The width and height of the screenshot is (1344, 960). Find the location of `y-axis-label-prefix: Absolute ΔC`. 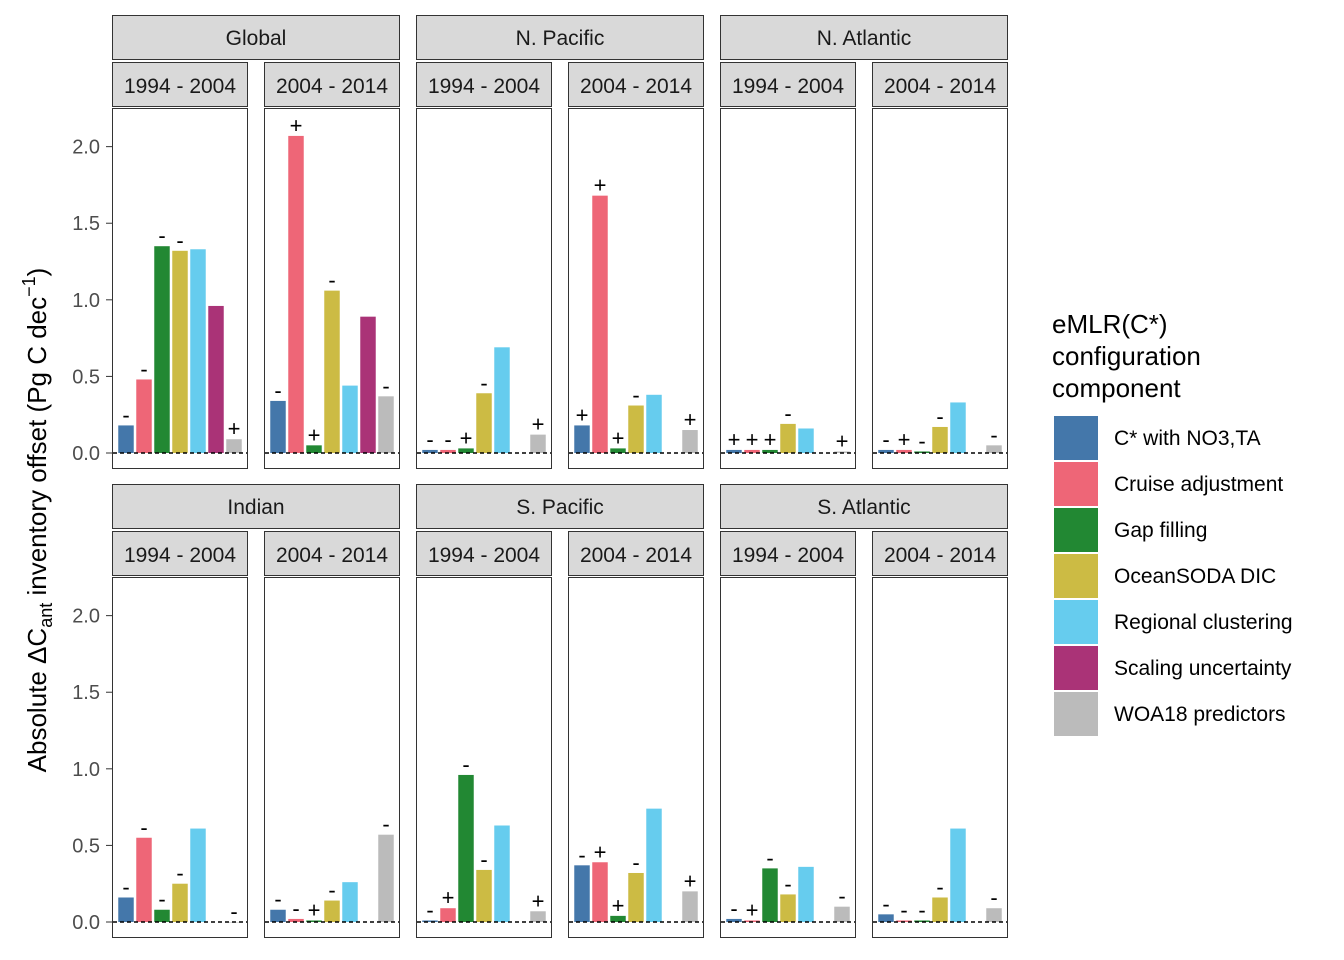

y-axis-label-prefix: Absolute ΔC is located at coordinates (37, 700).